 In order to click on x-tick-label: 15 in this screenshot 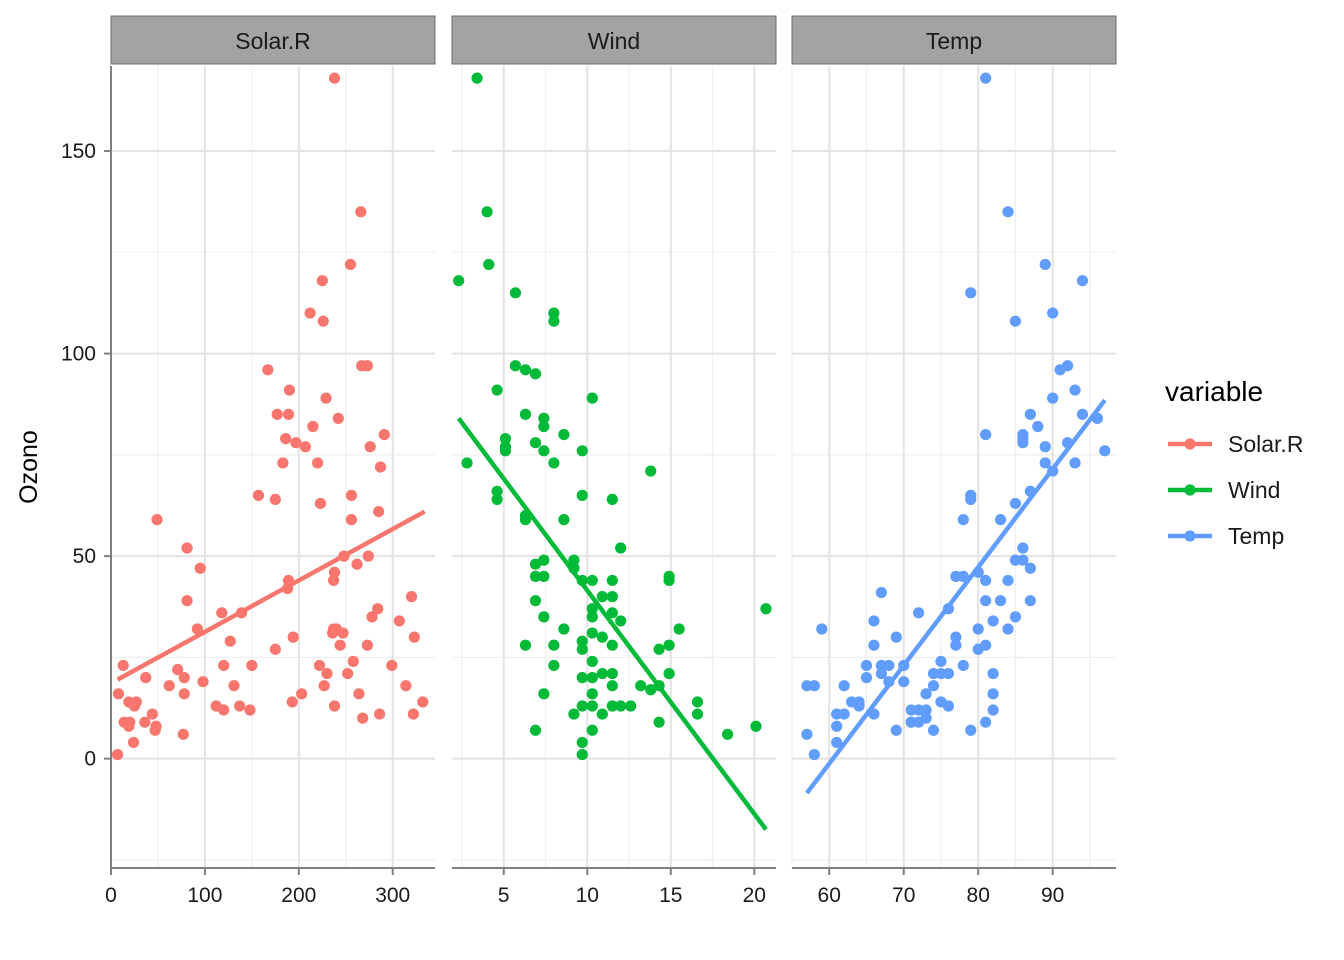, I will do `click(670, 895)`.